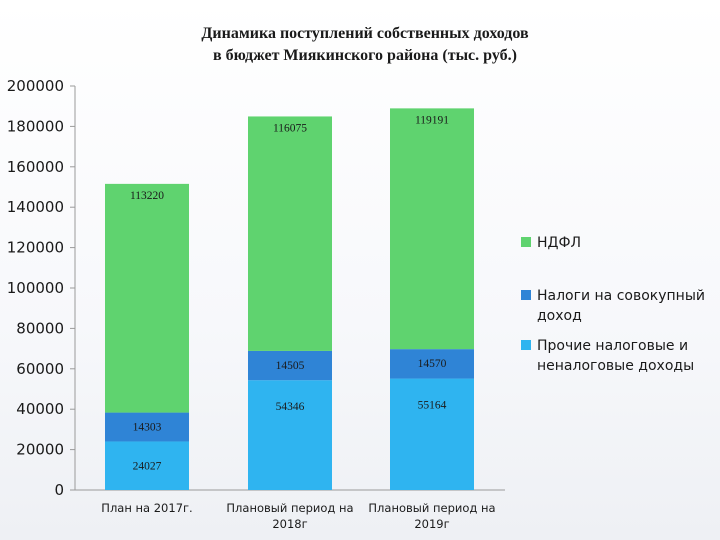 This screenshot has height=540, width=720. What do you see at coordinates (290, 128) in the screenshot?
I see `data-label: 116075` at bounding box center [290, 128].